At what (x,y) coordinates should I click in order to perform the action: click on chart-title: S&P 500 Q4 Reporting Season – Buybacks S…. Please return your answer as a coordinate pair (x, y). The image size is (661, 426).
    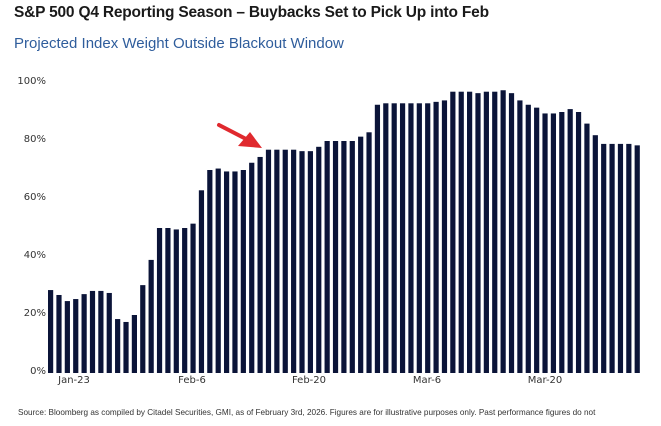
    Looking at the image, I should click on (251, 12).